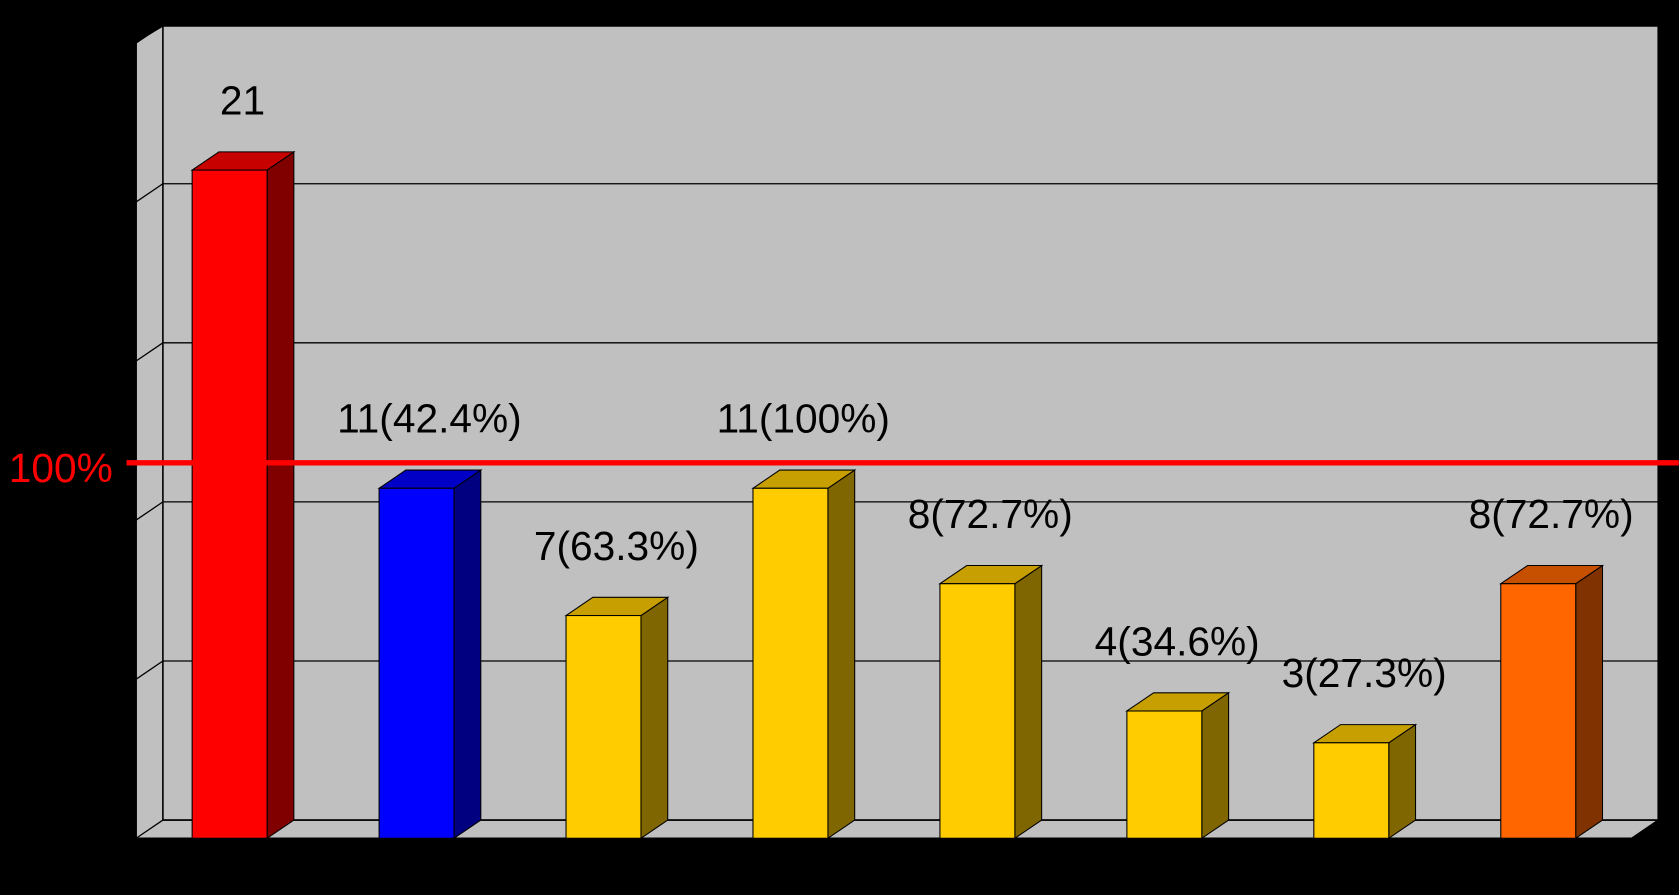  What do you see at coordinates (242, 100) in the screenshot?
I see `data-label: 21` at bounding box center [242, 100].